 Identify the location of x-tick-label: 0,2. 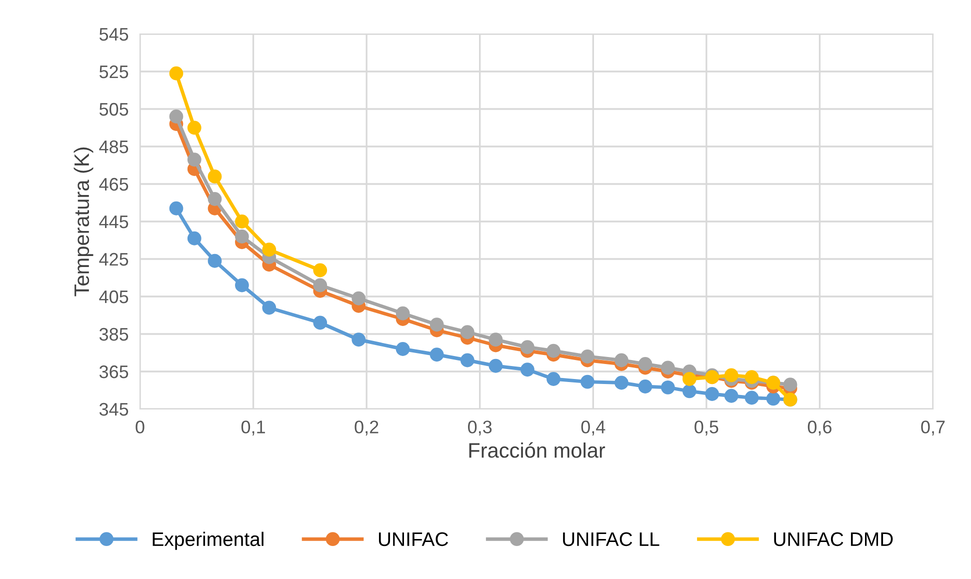
(366, 428).